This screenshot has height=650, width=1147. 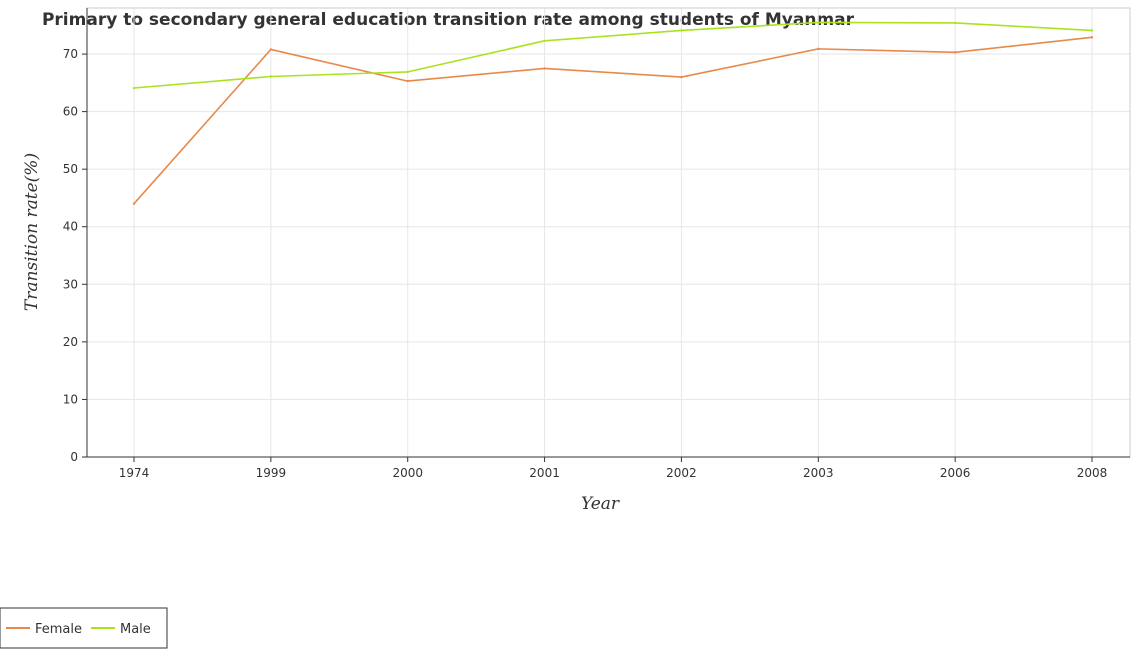 I want to click on x-tick-label: 2008, so click(x=1092, y=473).